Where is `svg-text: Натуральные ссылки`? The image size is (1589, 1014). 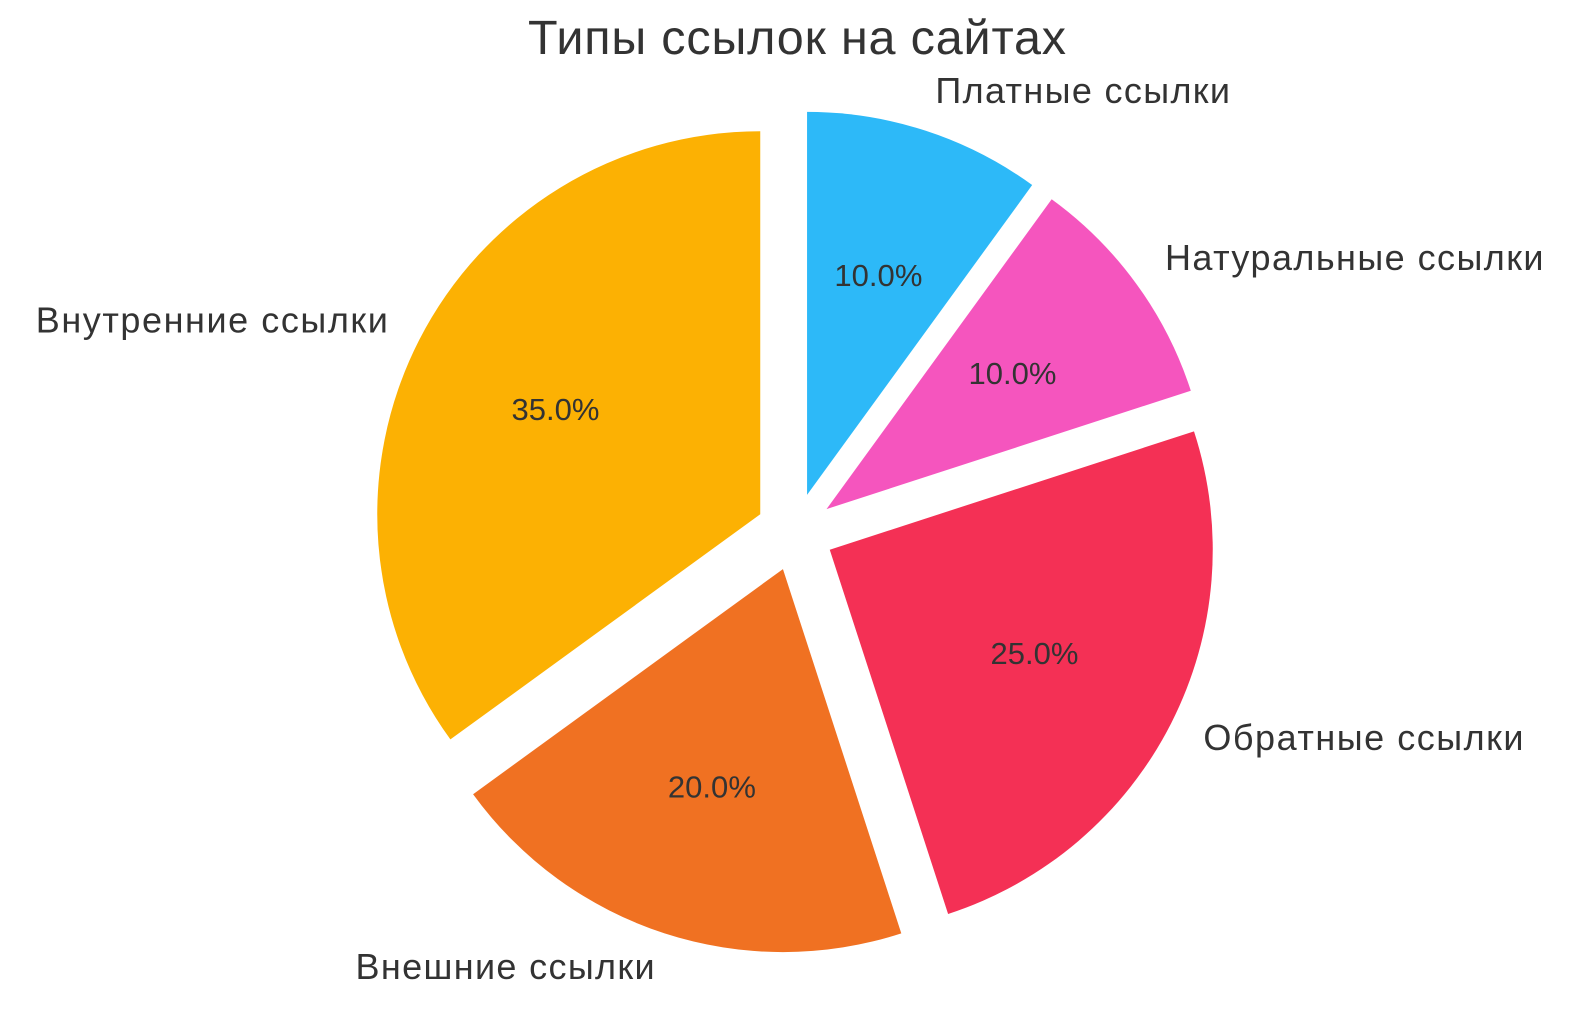 svg-text: Натуральные ссылки is located at coordinates (1354, 257).